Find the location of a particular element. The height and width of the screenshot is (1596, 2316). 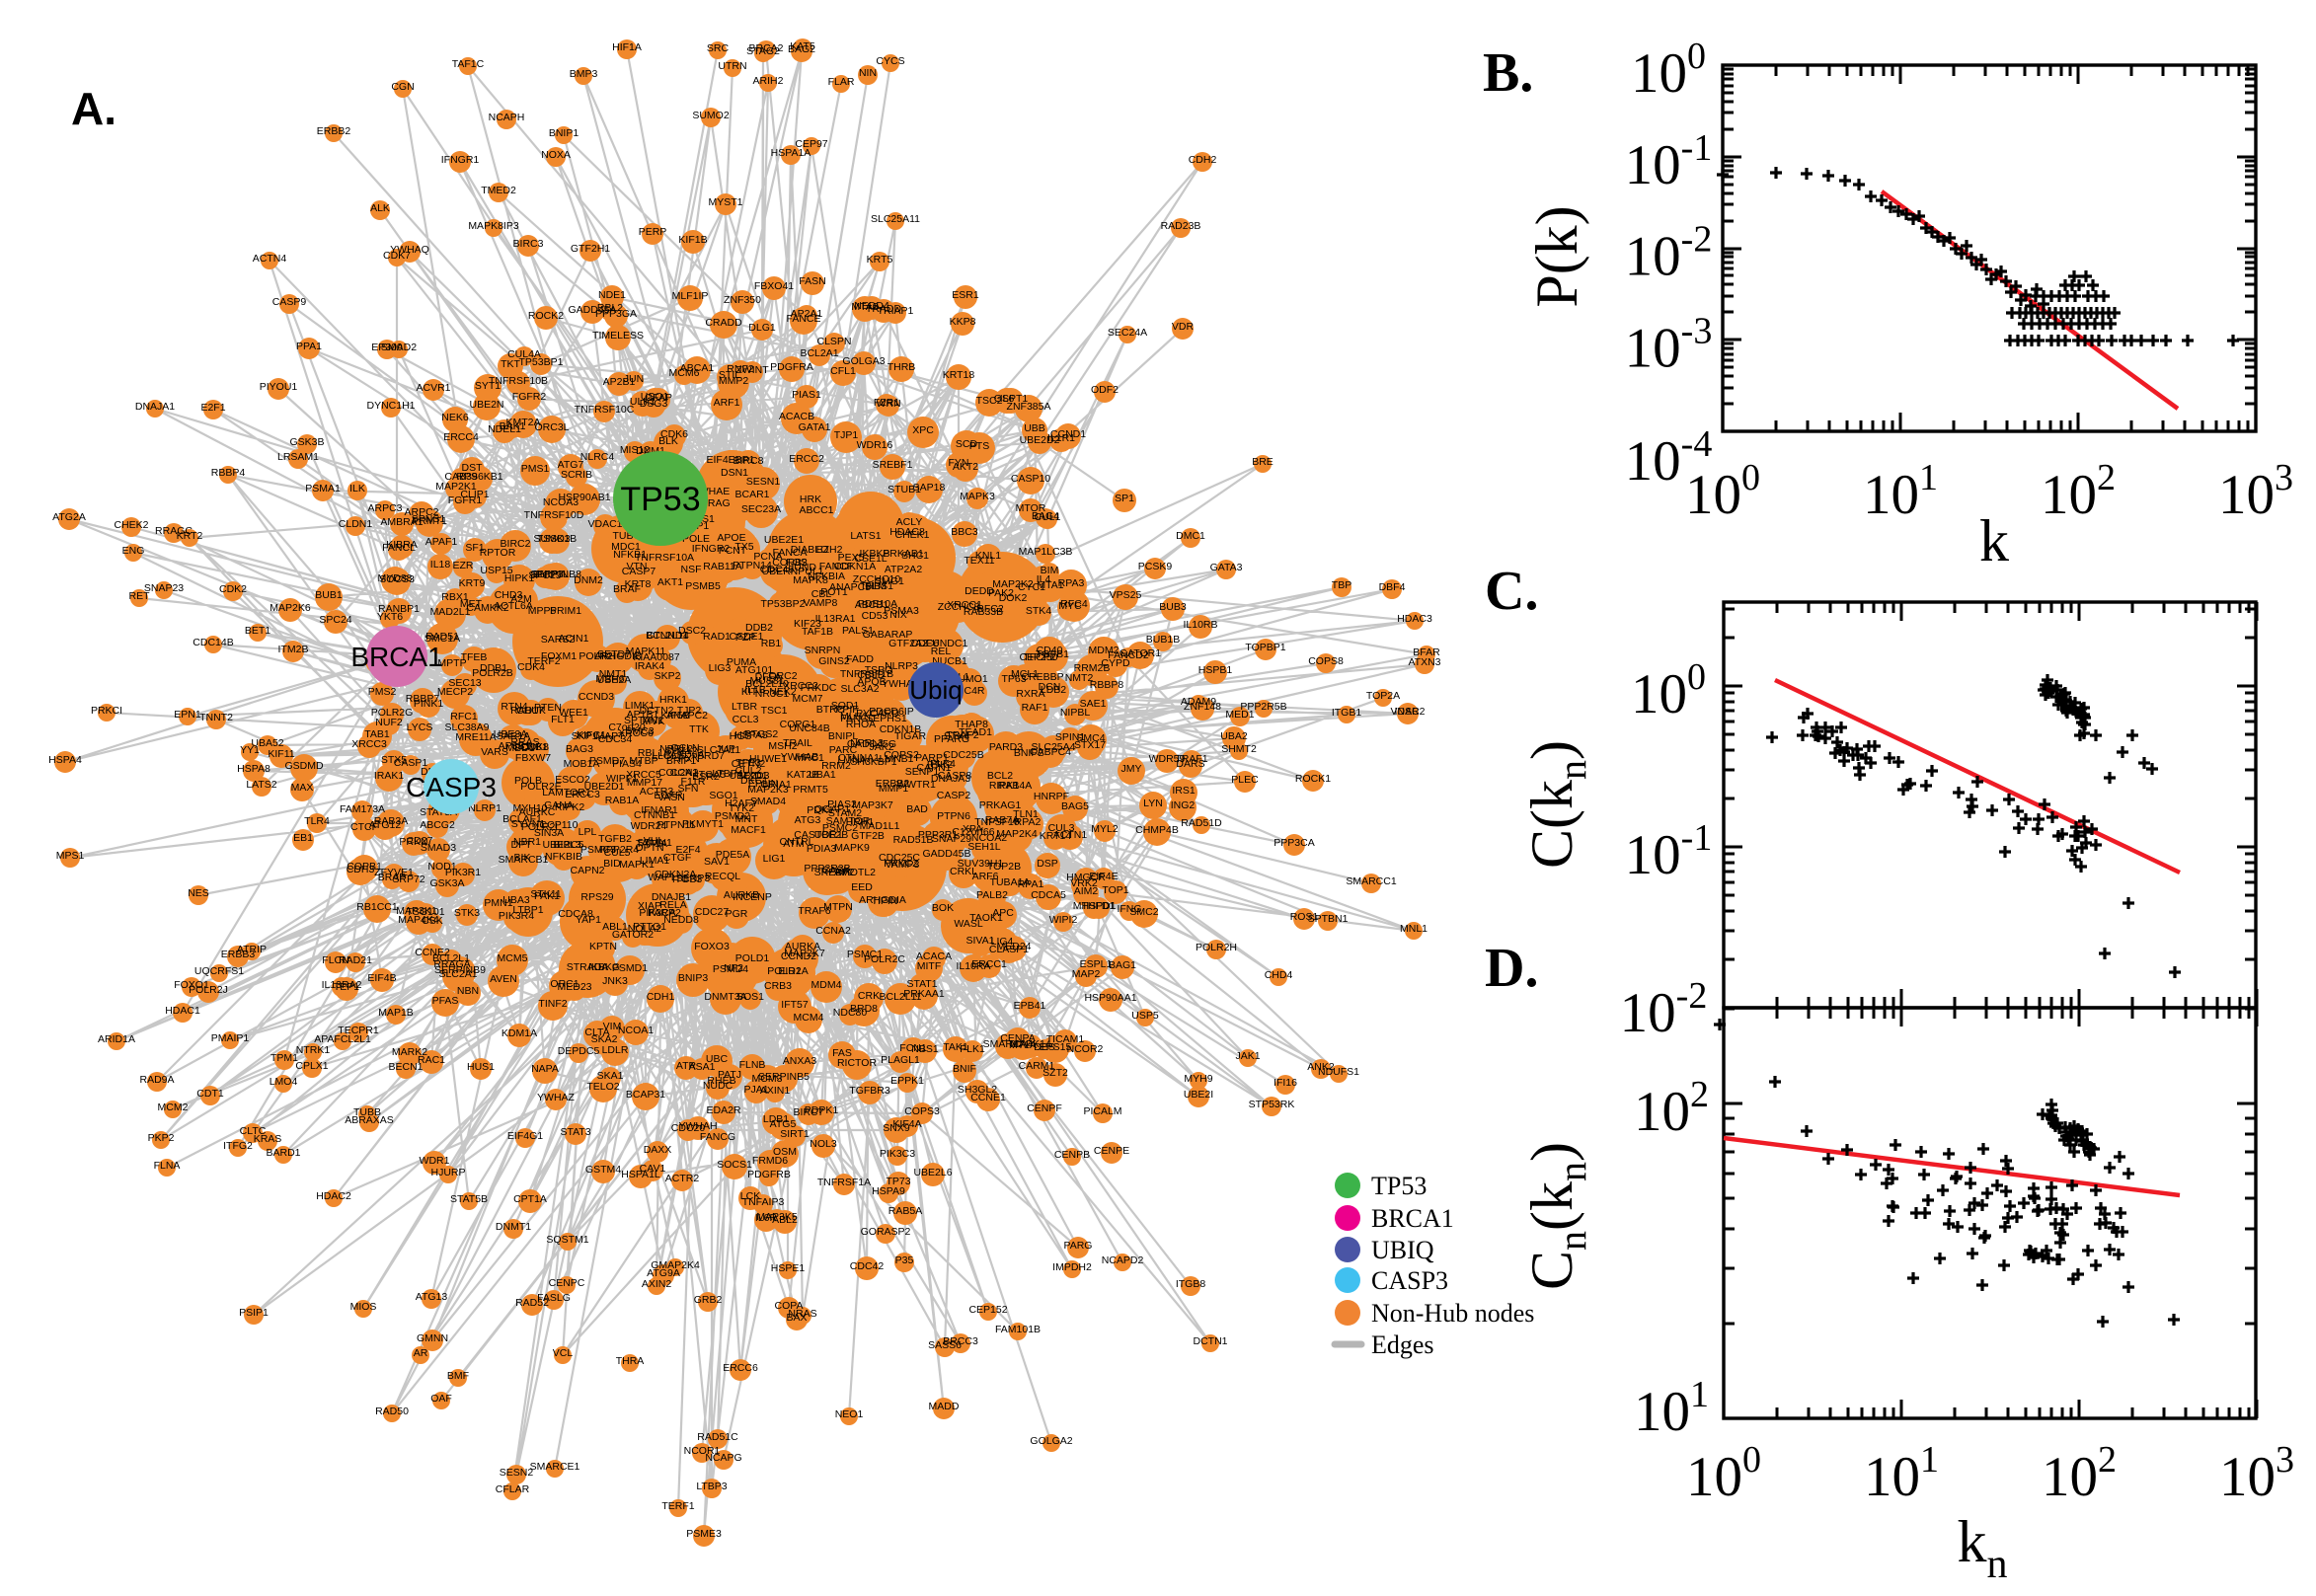

svg-text: FLCN is located at coordinates (335, 960).